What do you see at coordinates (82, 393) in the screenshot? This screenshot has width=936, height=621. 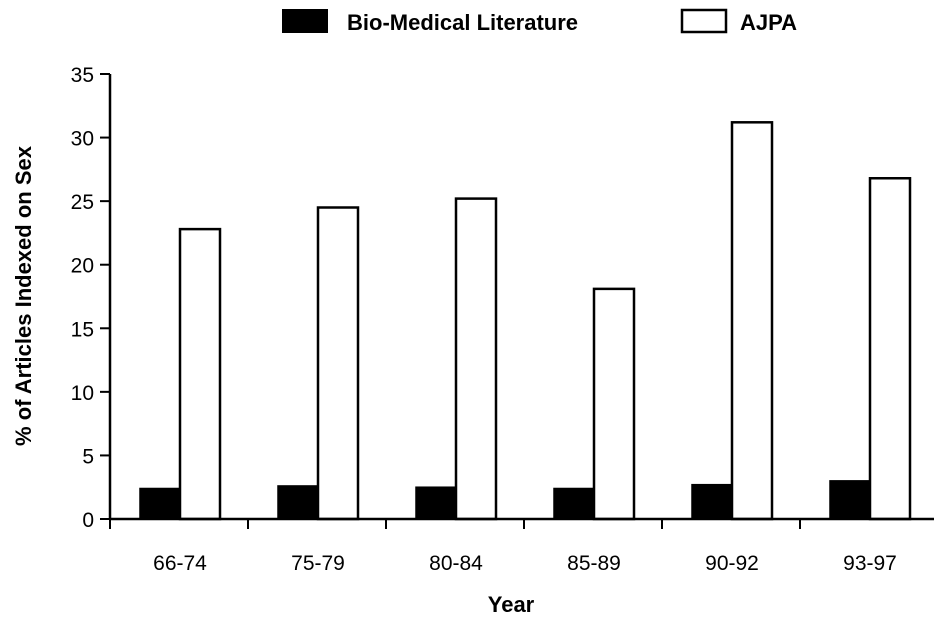 I see `y-tick-label-10: 10` at bounding box center [82, 393].